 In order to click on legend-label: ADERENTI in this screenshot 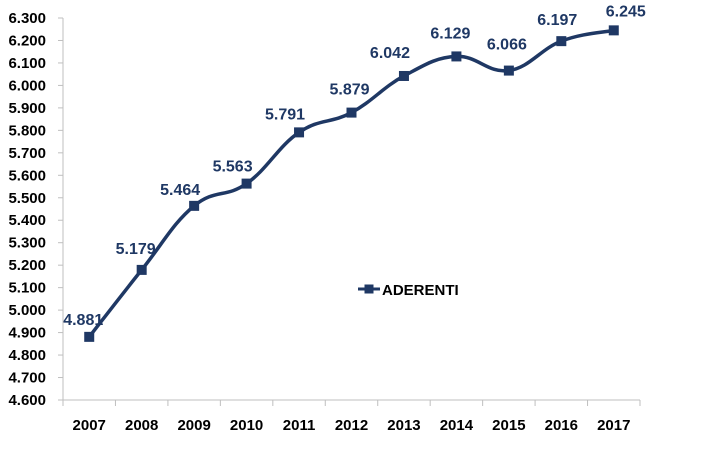, I will do `click(420, 290)`.